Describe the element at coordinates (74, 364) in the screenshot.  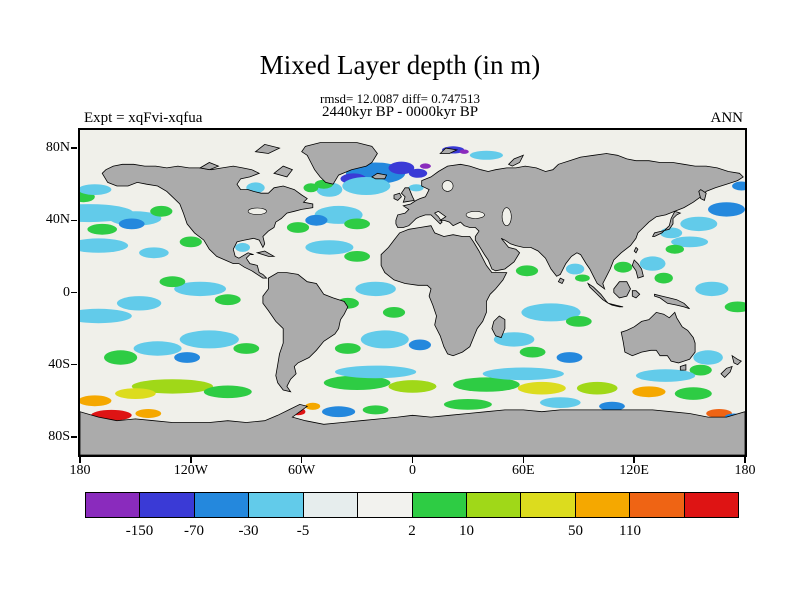
I see `y-axis-tick` at that location.